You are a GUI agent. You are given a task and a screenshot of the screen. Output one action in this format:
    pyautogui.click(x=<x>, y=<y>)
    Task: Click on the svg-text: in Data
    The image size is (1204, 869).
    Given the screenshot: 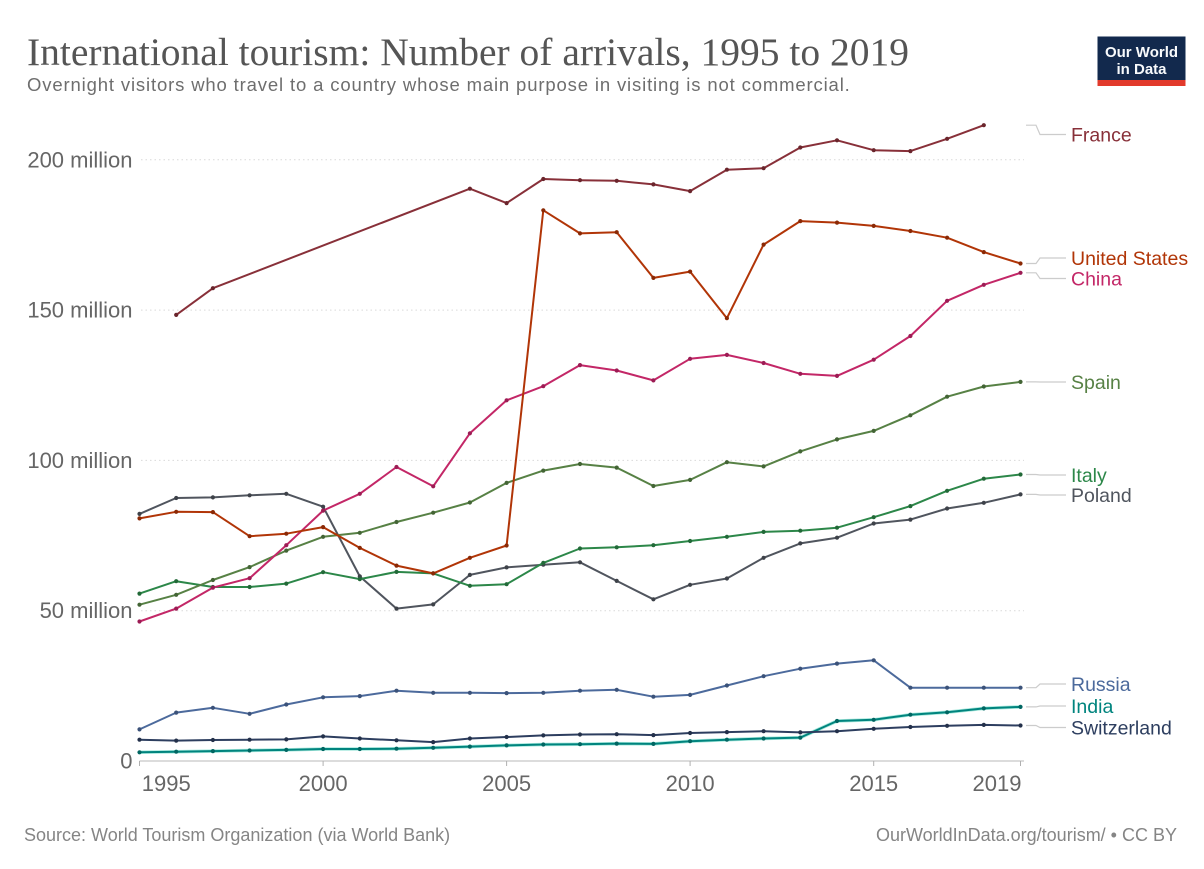 What is the action you would take?
    pyautogui.click(x=1141, y=69)
    